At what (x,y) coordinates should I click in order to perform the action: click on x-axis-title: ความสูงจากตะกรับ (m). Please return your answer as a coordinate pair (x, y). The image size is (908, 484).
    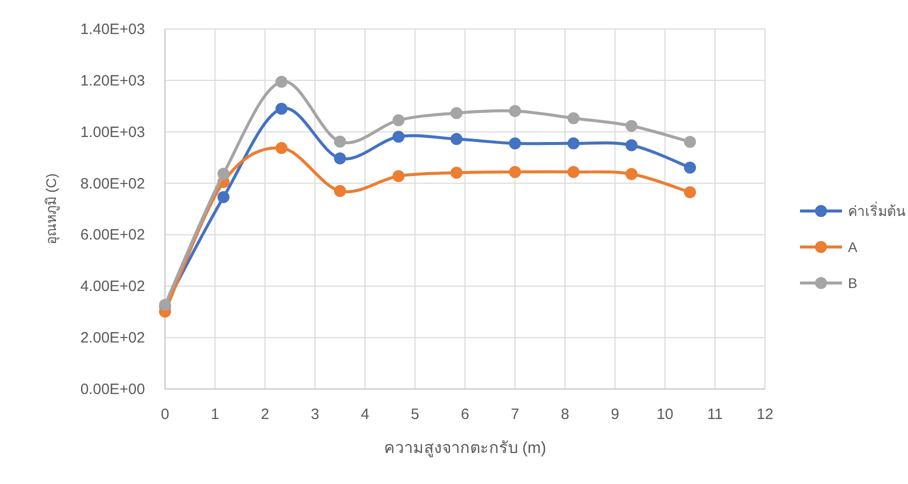
    Looking at the image, I should click on (465, 449).